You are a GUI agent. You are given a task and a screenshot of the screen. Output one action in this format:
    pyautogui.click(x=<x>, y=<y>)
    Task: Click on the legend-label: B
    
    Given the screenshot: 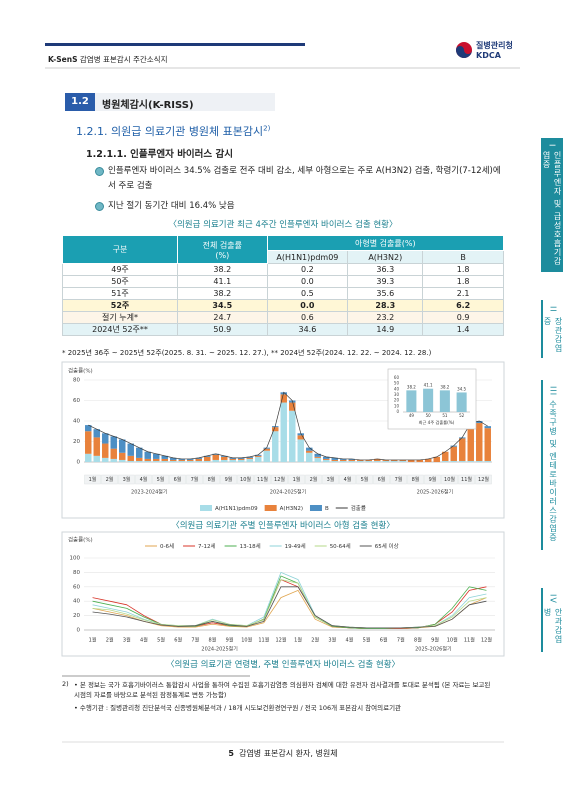 What is the action you would take?
    pyautogui.click(x=327, y=509)
    